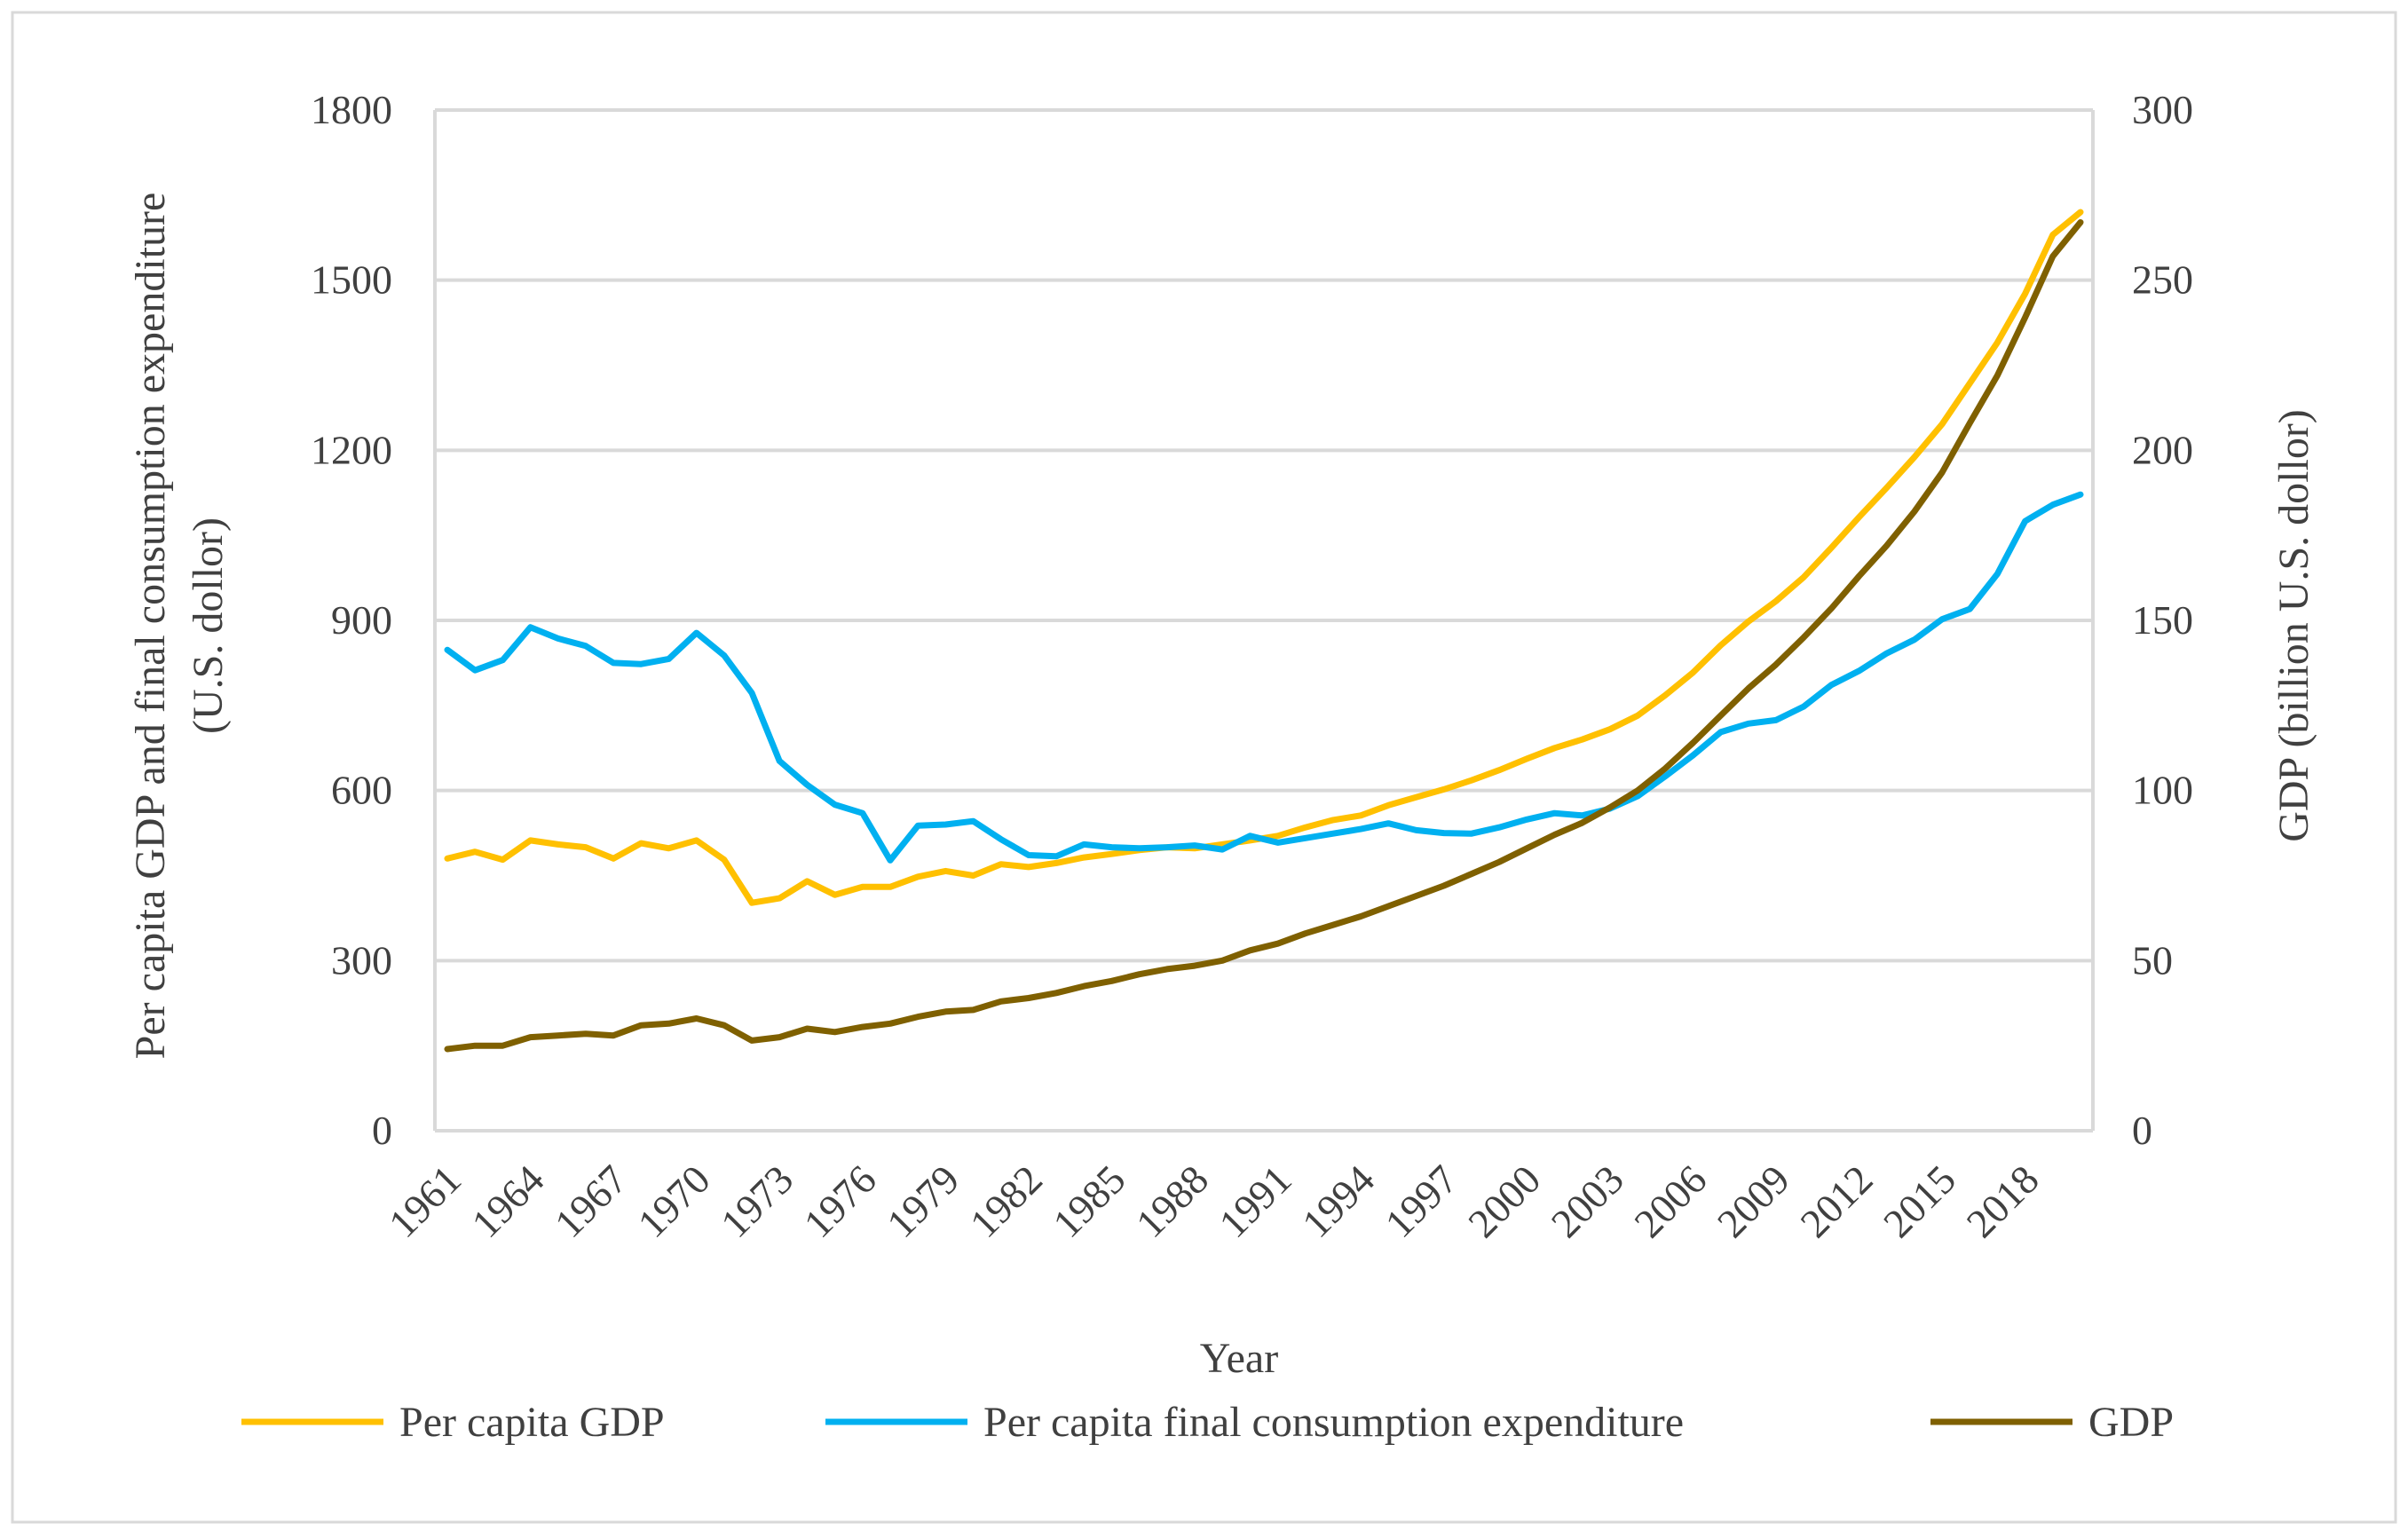 The image size is (2408, 1539). What do you see at coordinates (362, 791) in the screenshot?
I see `left-tick-label: 600` at bounding box center [362, 791].